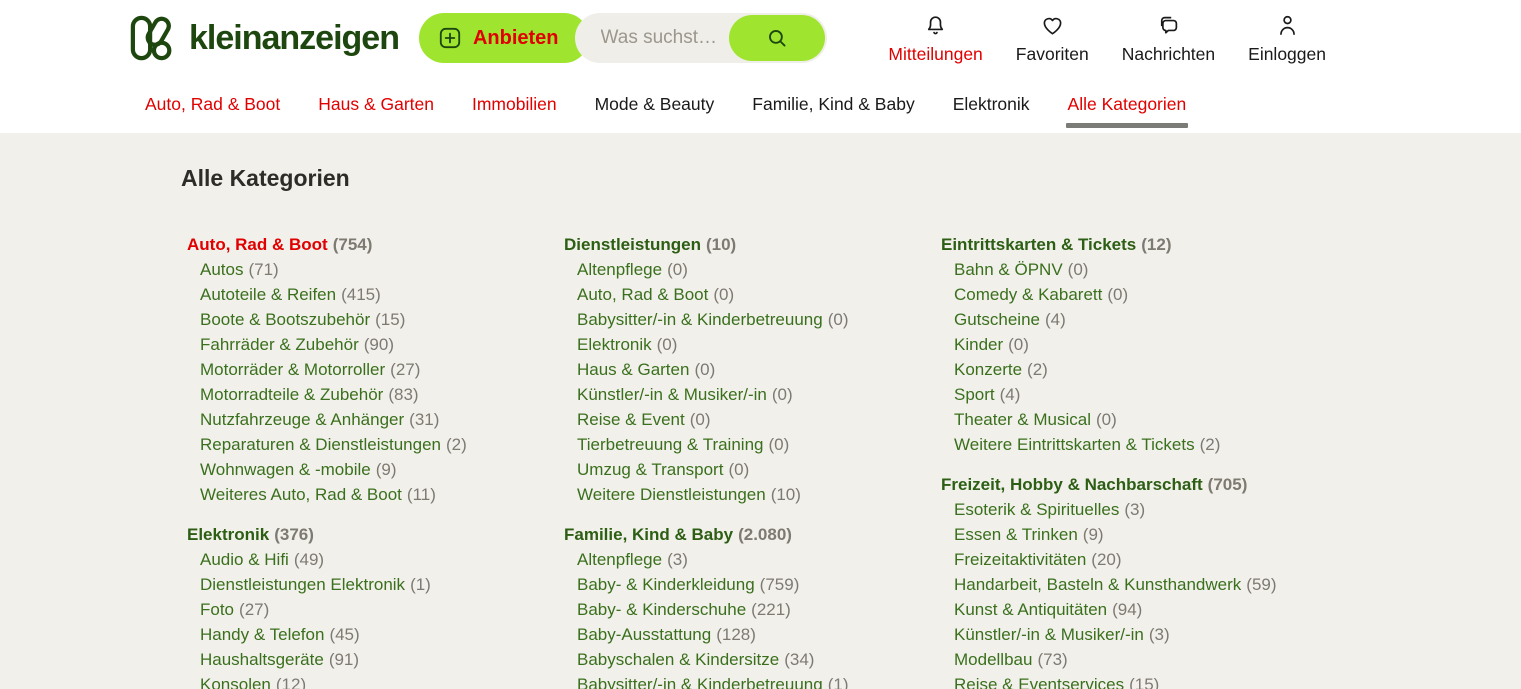 The height and width of the screenshot is (689, 1521). I want to click on subcategory-link: Fahrräder & Zubehör, so click(279, 344).